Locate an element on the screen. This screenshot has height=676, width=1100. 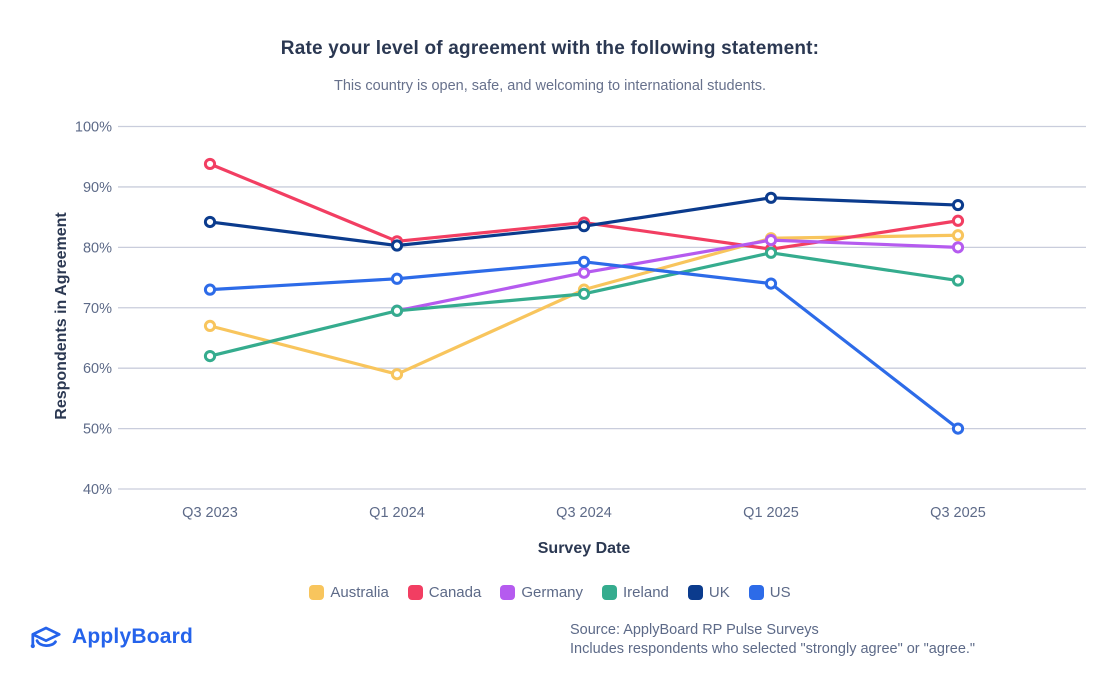
x-tick-label: Q3 2023 is located at coordinates (210, 513).